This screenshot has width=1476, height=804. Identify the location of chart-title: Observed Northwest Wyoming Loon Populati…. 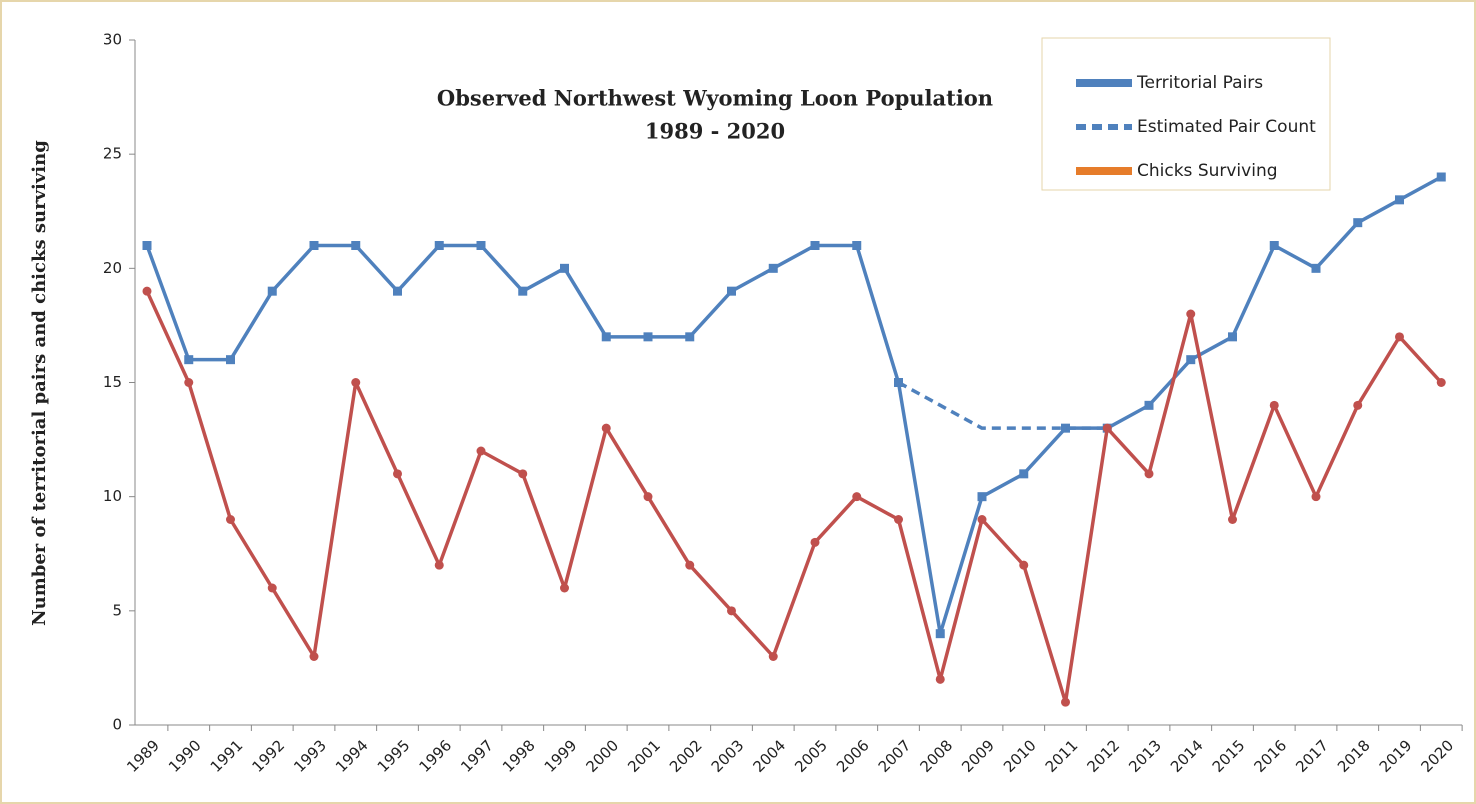
(715, 98).